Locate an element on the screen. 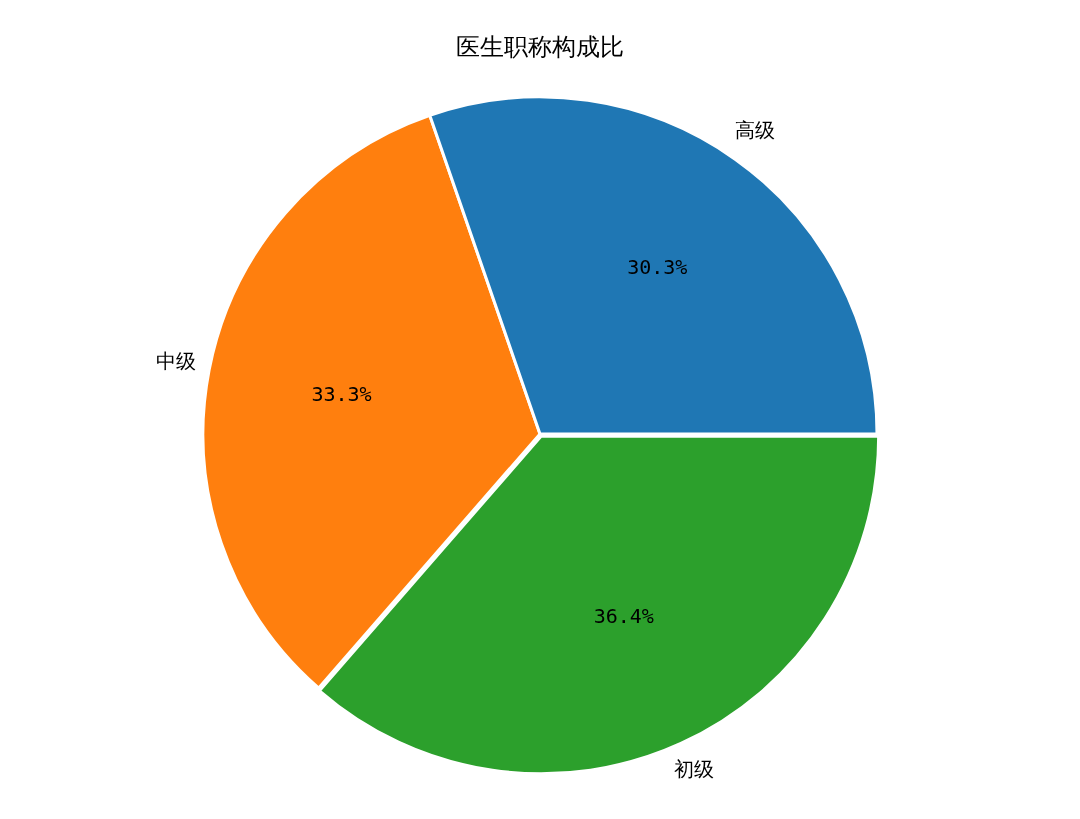  data-label: 33.3% is located at coordinates (341, 393).